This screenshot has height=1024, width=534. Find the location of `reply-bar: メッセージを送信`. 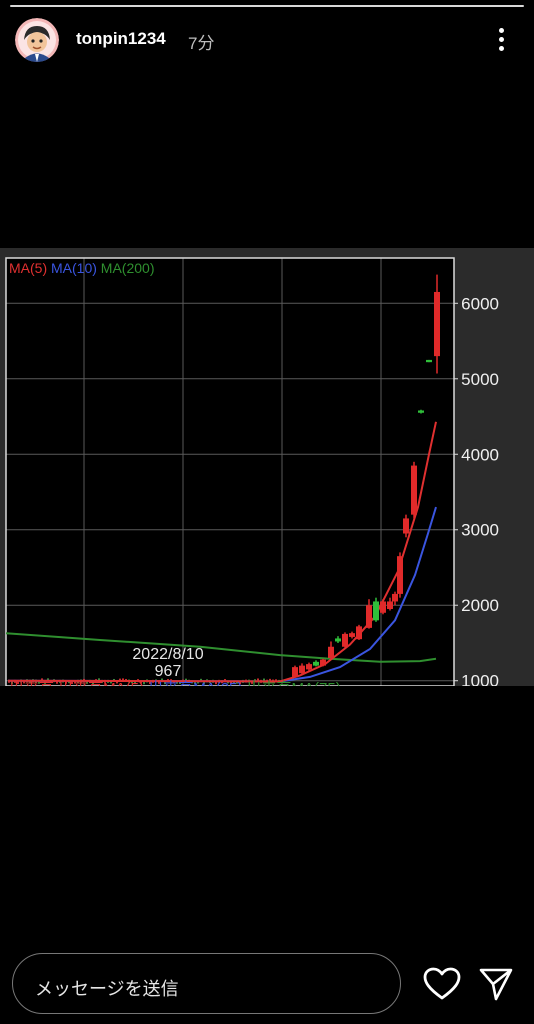

reply-bar: メッセージを送信 is located at coordinates (267, 985).